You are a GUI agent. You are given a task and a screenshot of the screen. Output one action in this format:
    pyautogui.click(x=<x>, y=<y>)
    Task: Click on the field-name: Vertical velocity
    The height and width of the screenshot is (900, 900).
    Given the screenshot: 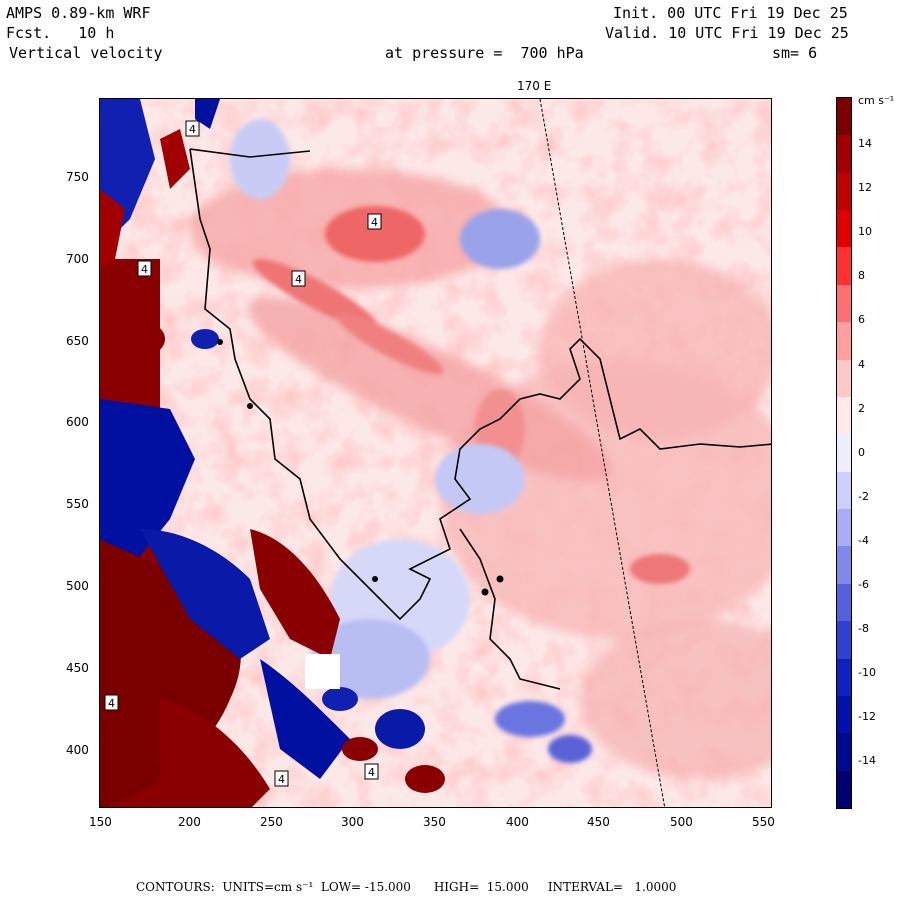 What is the action you would take?
    pyautogui.click(x=86, y=53)
    